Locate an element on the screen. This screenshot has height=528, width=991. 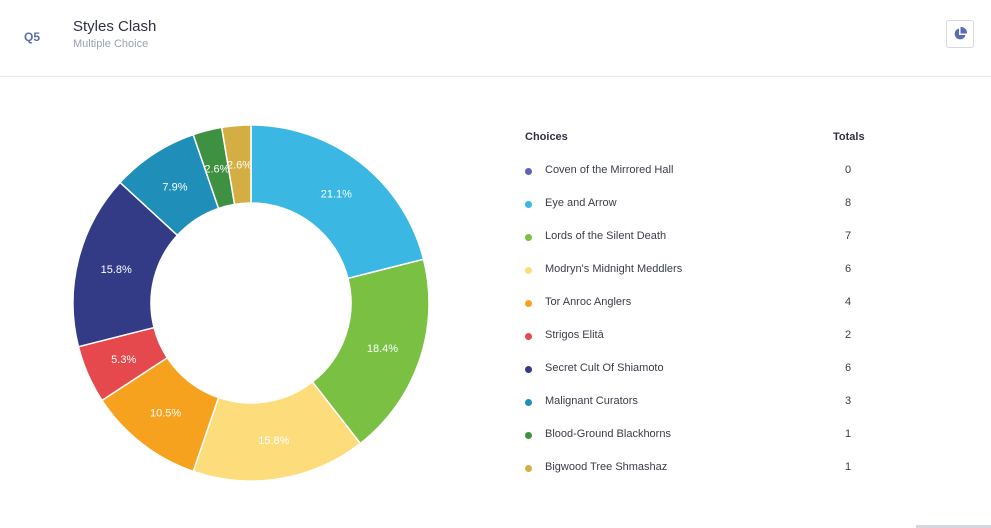
slice-label: 21.1% is located at coordinates (336, 194).